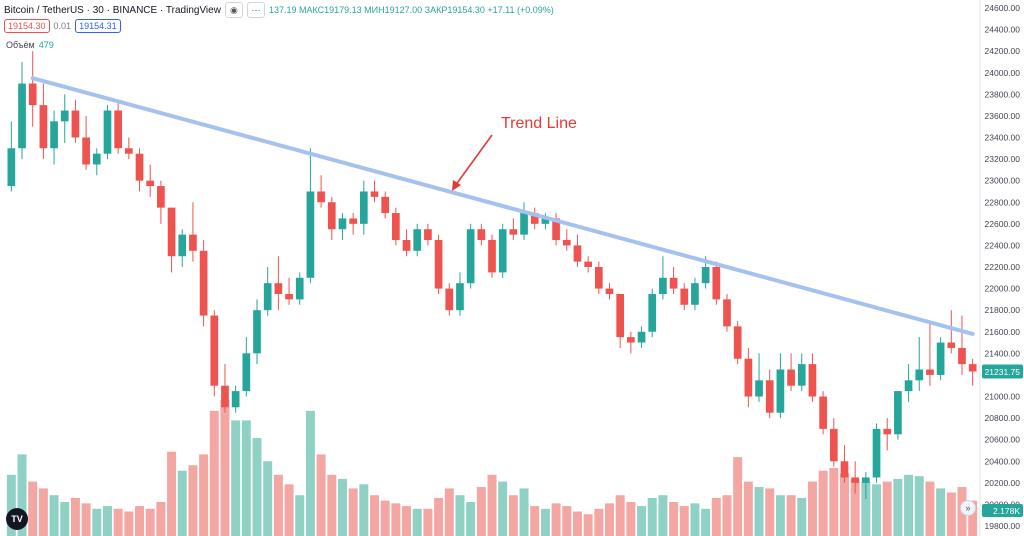 The height and width of the screenshot is (536, 1024). Describe the element at coordinates (98, 26) in the screenshot. I see `buy-price-button: 19154.31` at that location.